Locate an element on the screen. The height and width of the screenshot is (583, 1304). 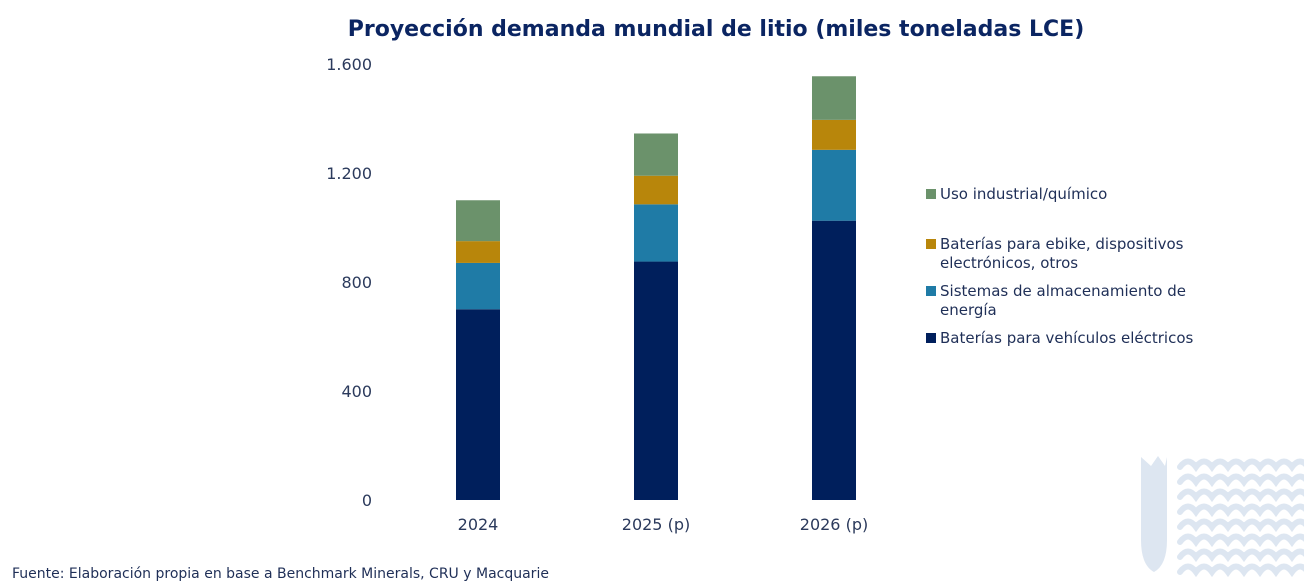
wave-crest-logo-icon is located at coordinates (1222, 517).